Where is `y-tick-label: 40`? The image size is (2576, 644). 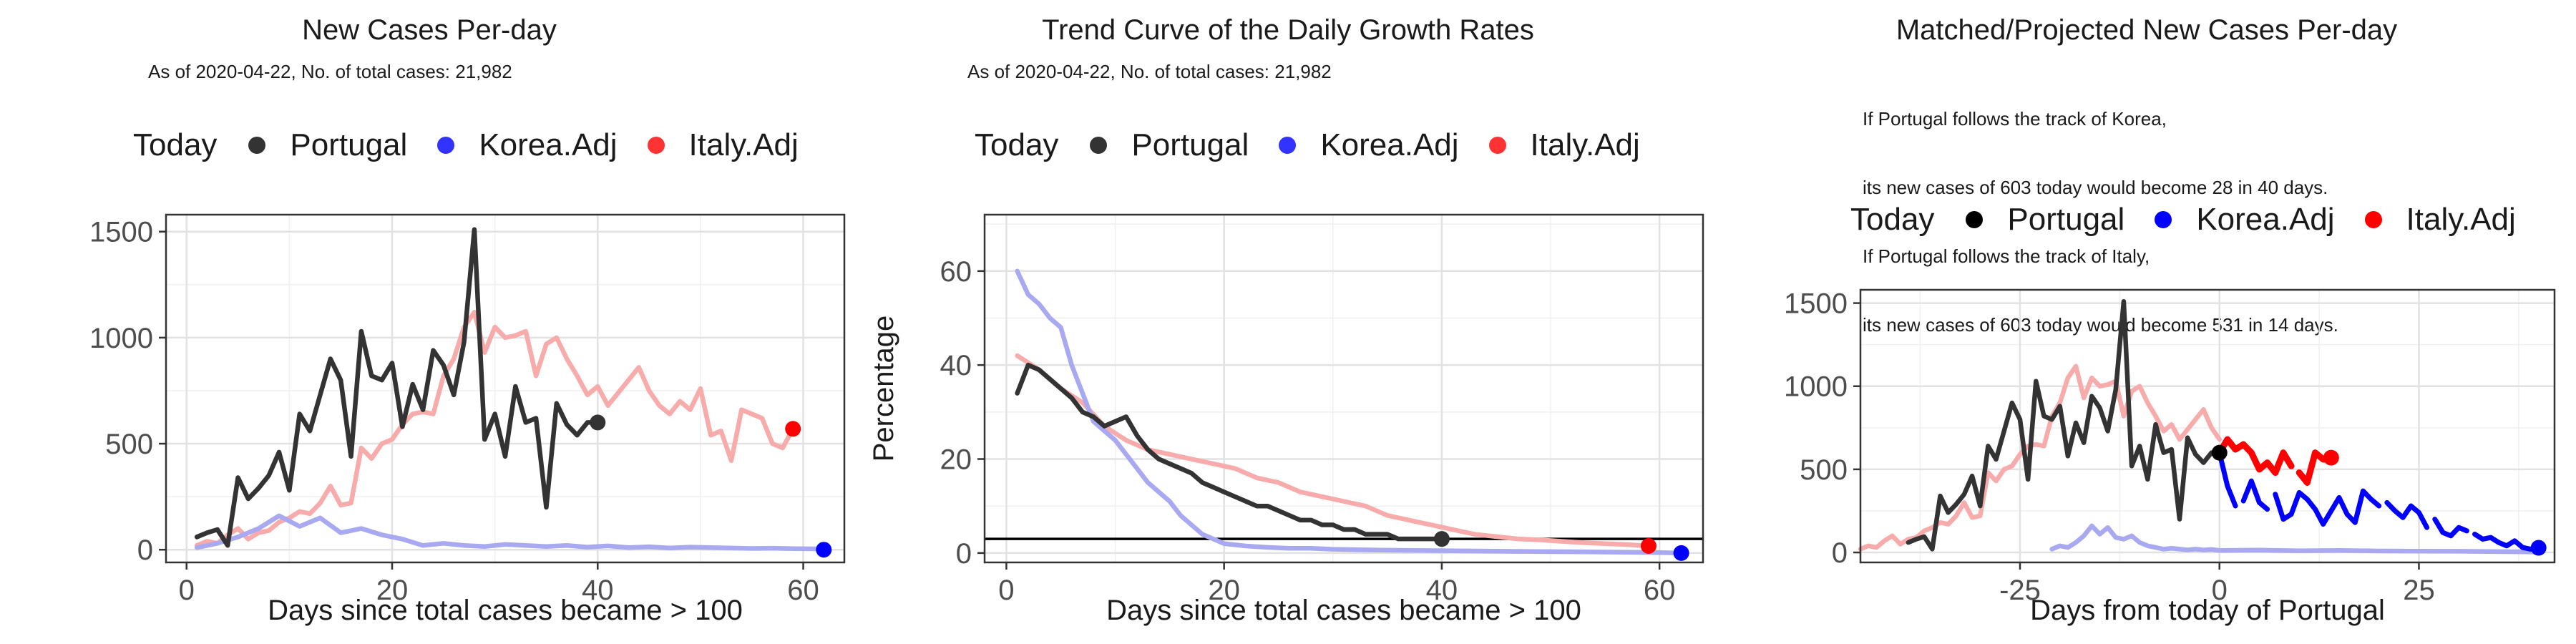 y-tick-label: 40 is located at coordinates (956, 365).